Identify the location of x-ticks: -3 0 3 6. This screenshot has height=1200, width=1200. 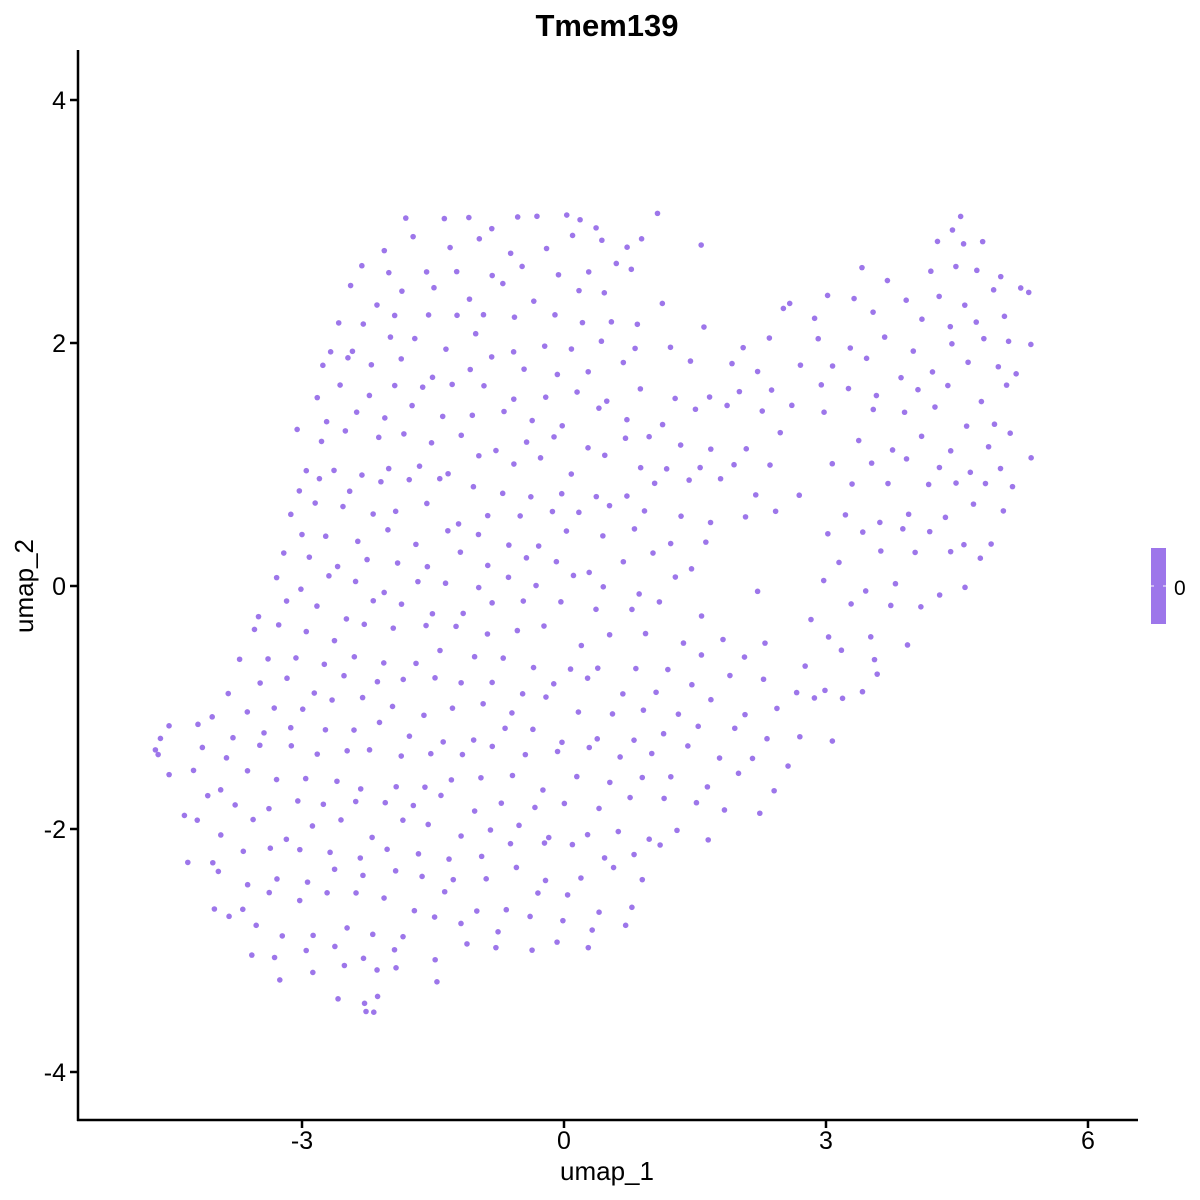
(693, 1138).